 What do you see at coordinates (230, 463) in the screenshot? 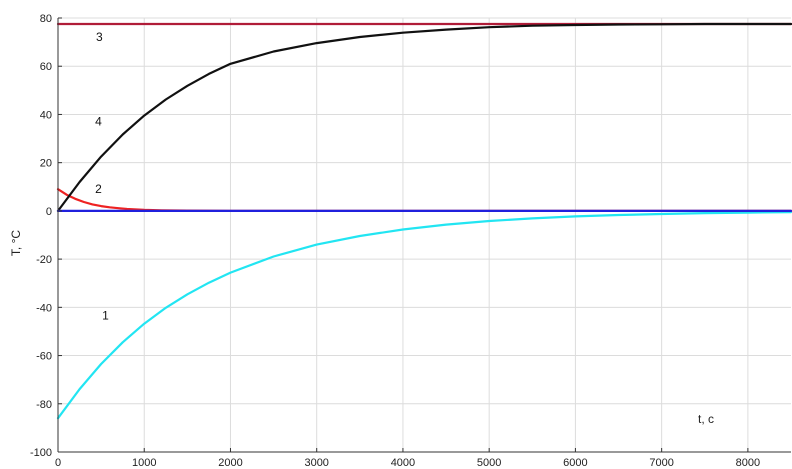
I see `x-tick-label: 2000` at bounding box center [230, 463].